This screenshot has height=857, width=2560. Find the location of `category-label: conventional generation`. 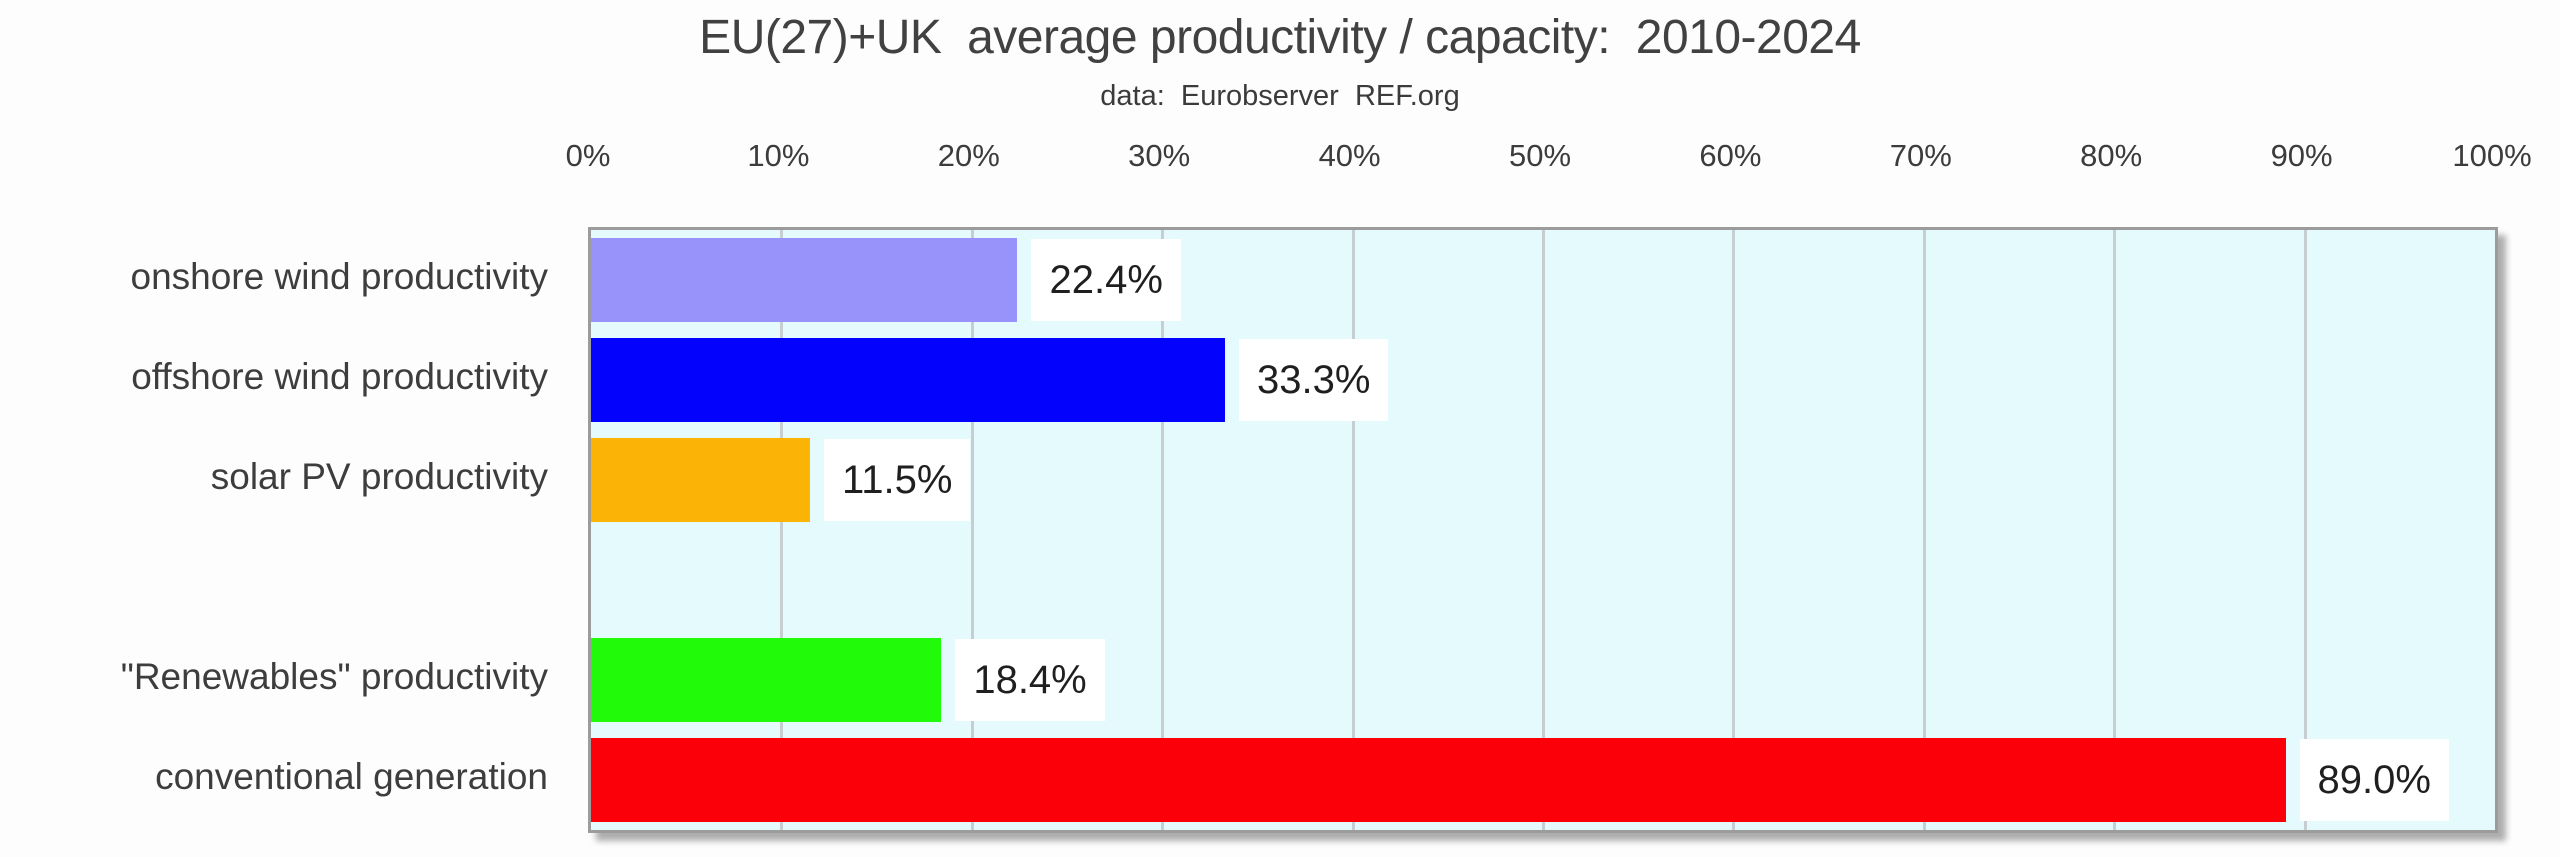

category-label: conventional generation is located at coordinates (351, 776).